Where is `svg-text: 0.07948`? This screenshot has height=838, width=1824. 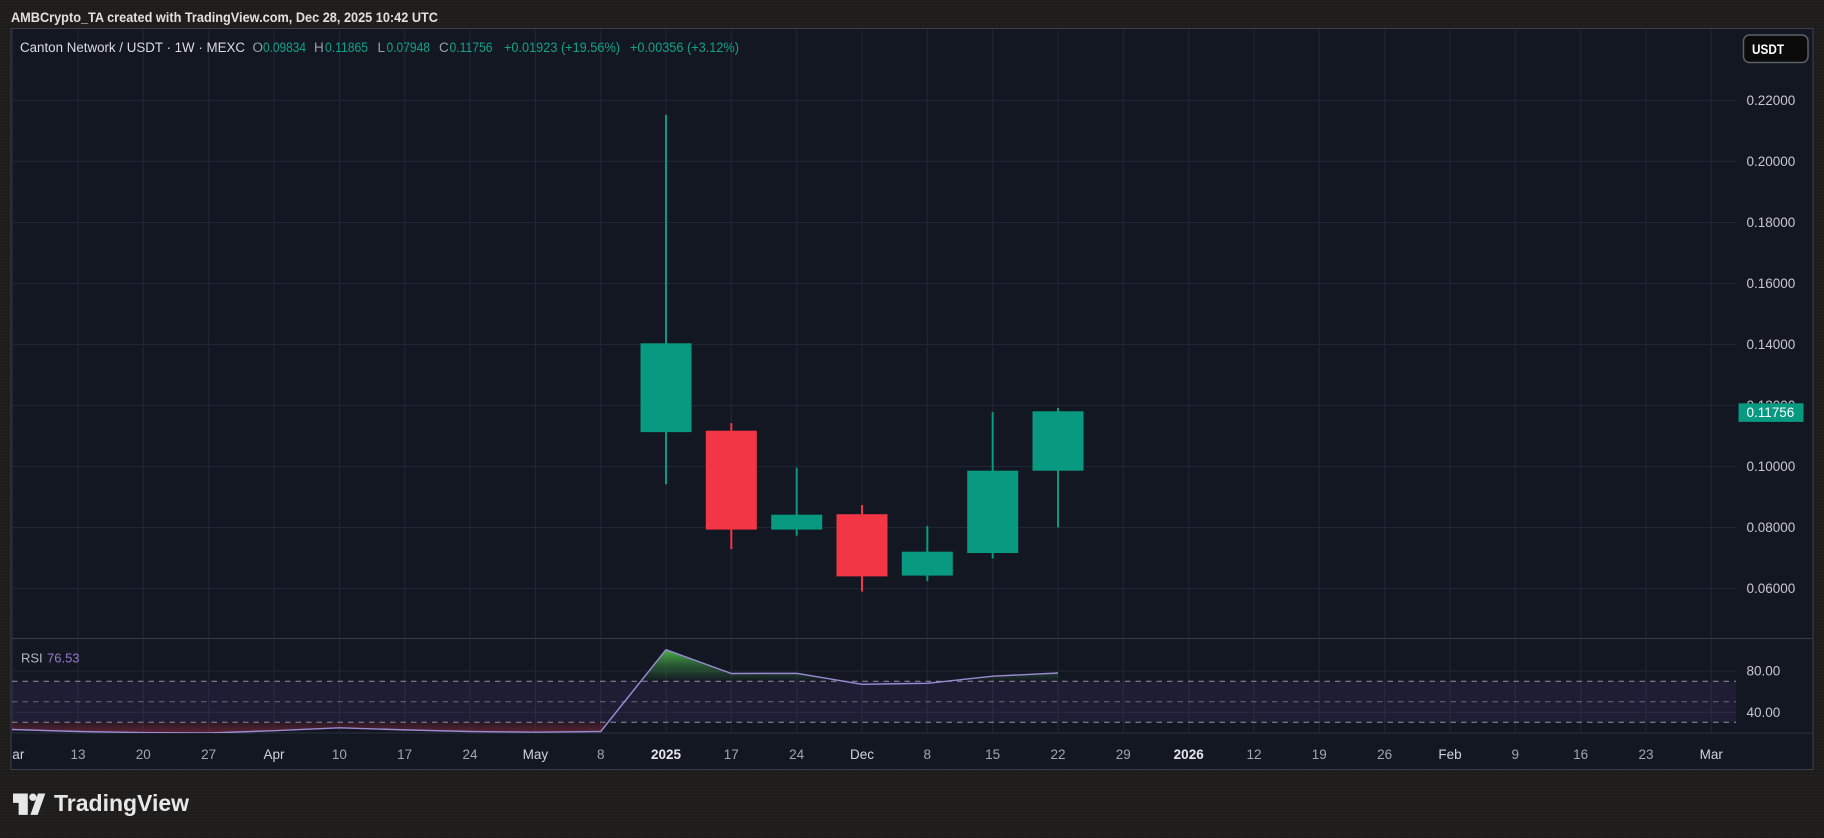 svg-text: 0.07948 is located at coordinates (409, 47).